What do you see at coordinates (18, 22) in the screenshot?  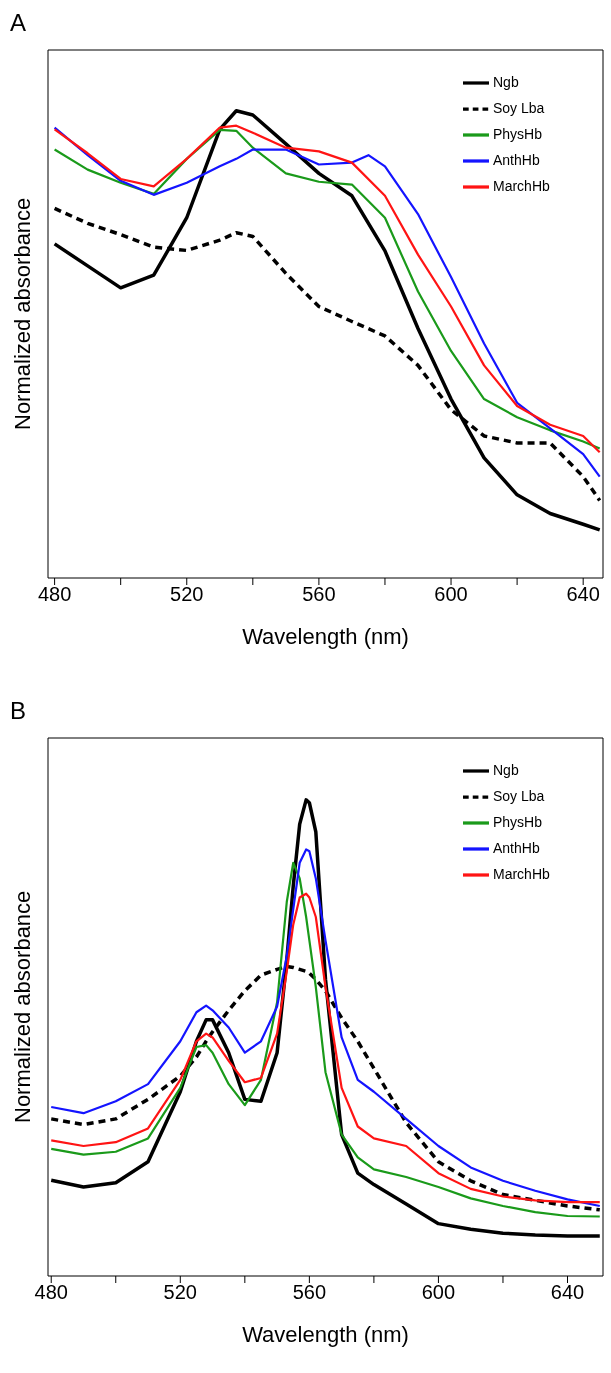 I see `chart-title: A` at bounding box center [18, 22].